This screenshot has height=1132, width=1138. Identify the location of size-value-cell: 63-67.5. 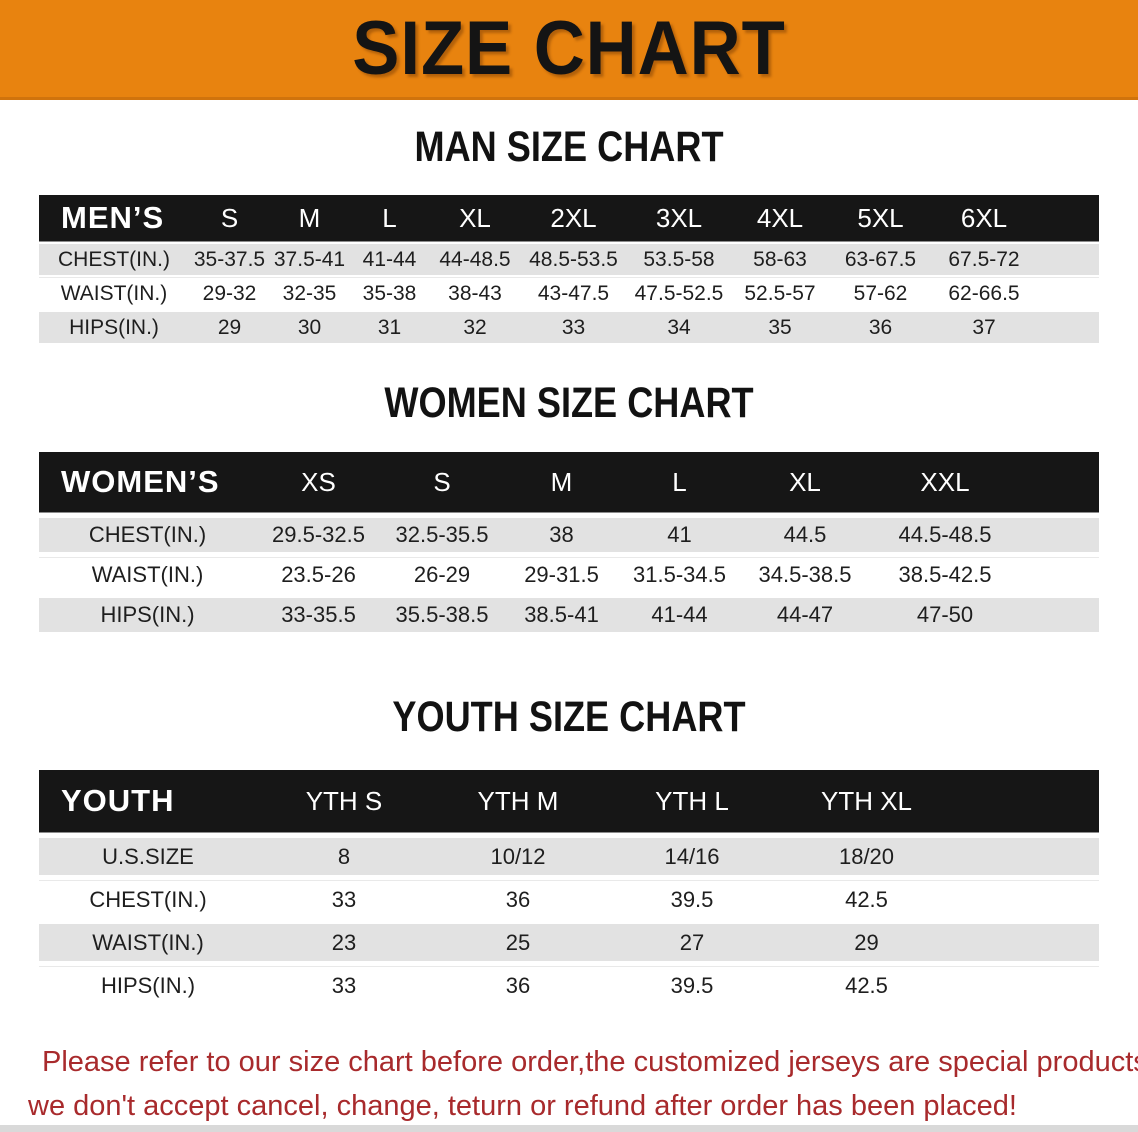
(880, 259).